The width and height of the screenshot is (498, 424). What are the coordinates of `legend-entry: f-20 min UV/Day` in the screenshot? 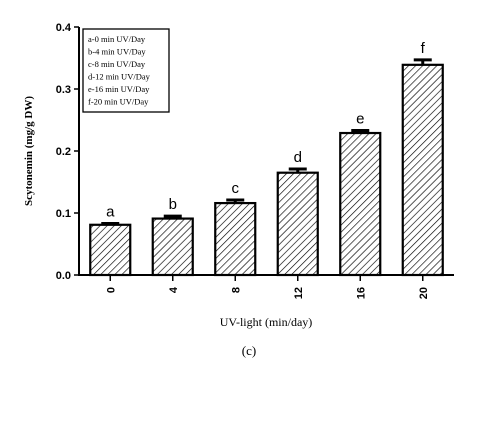 It's located at (118, 102).